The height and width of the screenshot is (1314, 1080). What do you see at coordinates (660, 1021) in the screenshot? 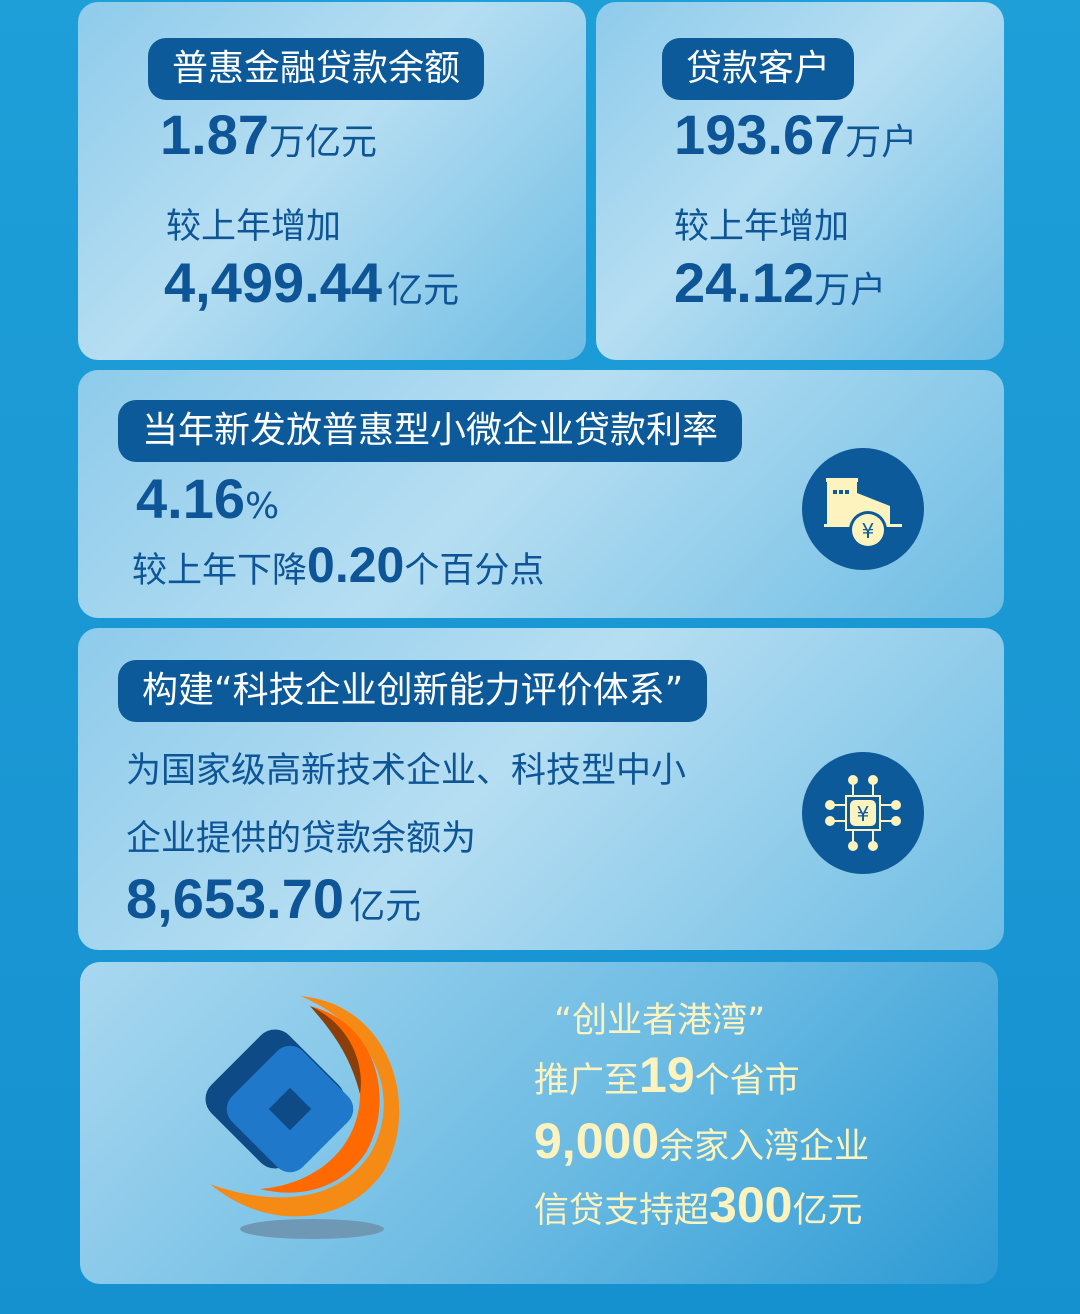
I see `card-title: “创业者港湾”` at bounding box center [660, 1021].